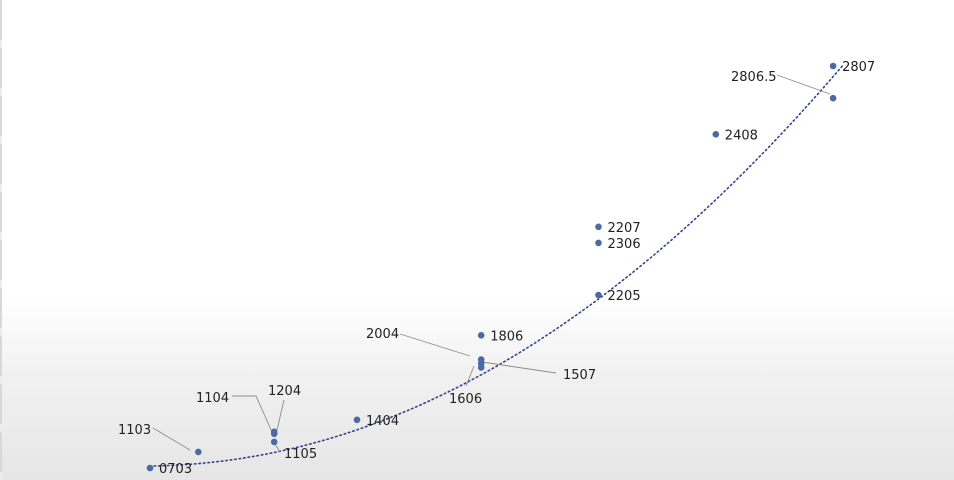 This screenshot has width=954, height=480. Describe the element at coordinates (1, 240) in the screenshot. I see `left-edge-border` at that location.